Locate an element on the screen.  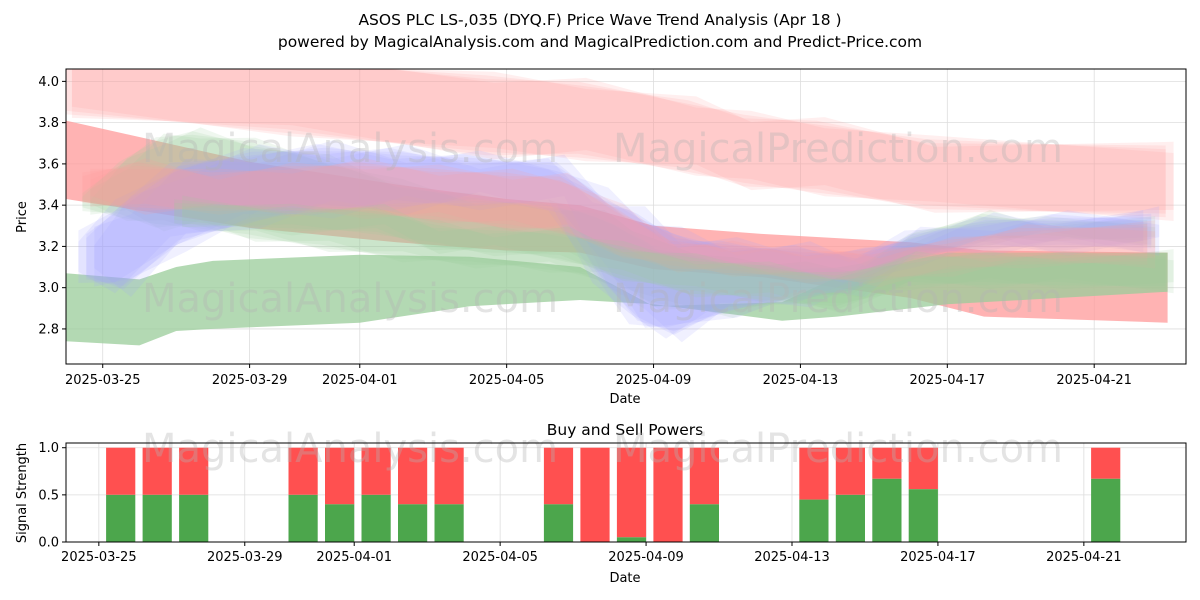
price-x-tick-label: 2025-04-17 is located at coordinates (948, 380).